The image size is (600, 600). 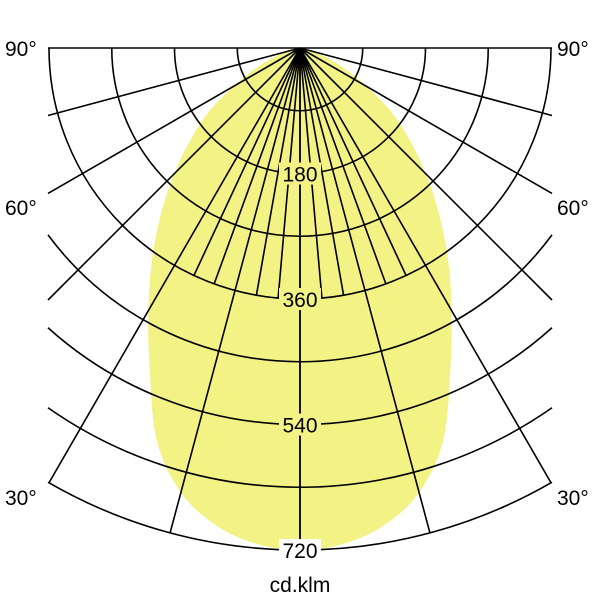 What do you see at coordinates (21, 208) in the screenshot?
I see `angle-label-left-60: 60°` at bounding box center [21, 208].